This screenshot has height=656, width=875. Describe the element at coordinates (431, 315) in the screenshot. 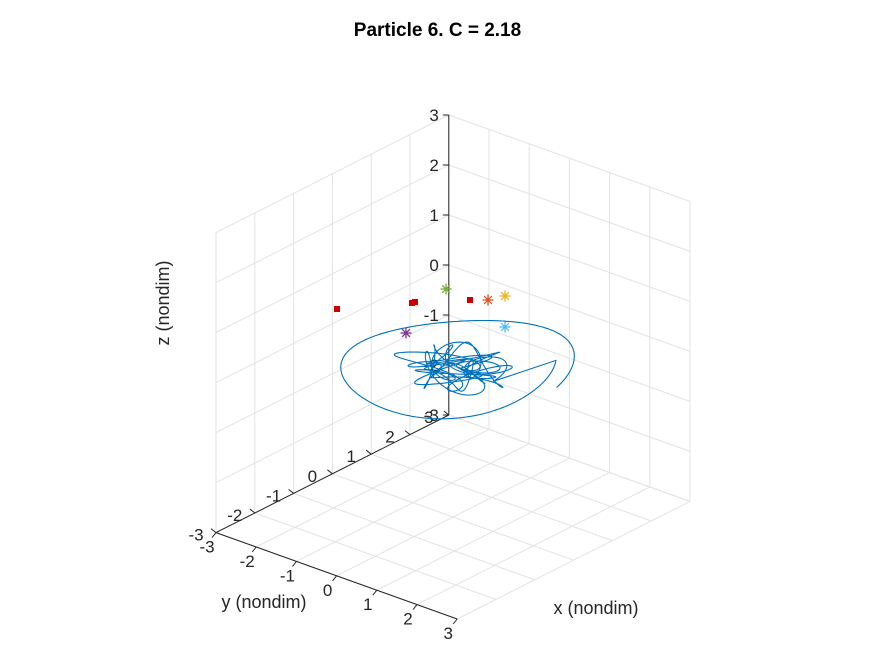

I see `z-tick-label: -1` at that location.